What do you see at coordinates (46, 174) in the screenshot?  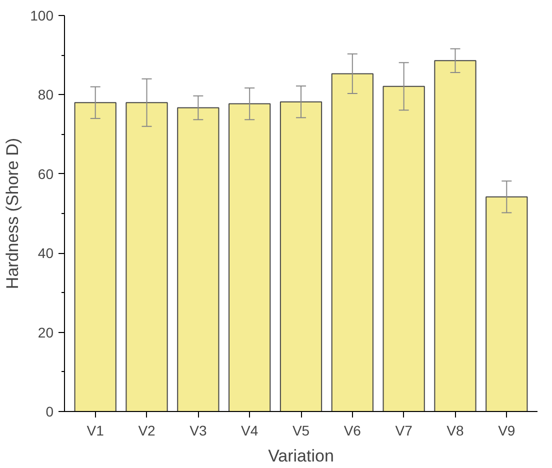 I see `y-tick-label: 60` at bounding box center [46, 174].